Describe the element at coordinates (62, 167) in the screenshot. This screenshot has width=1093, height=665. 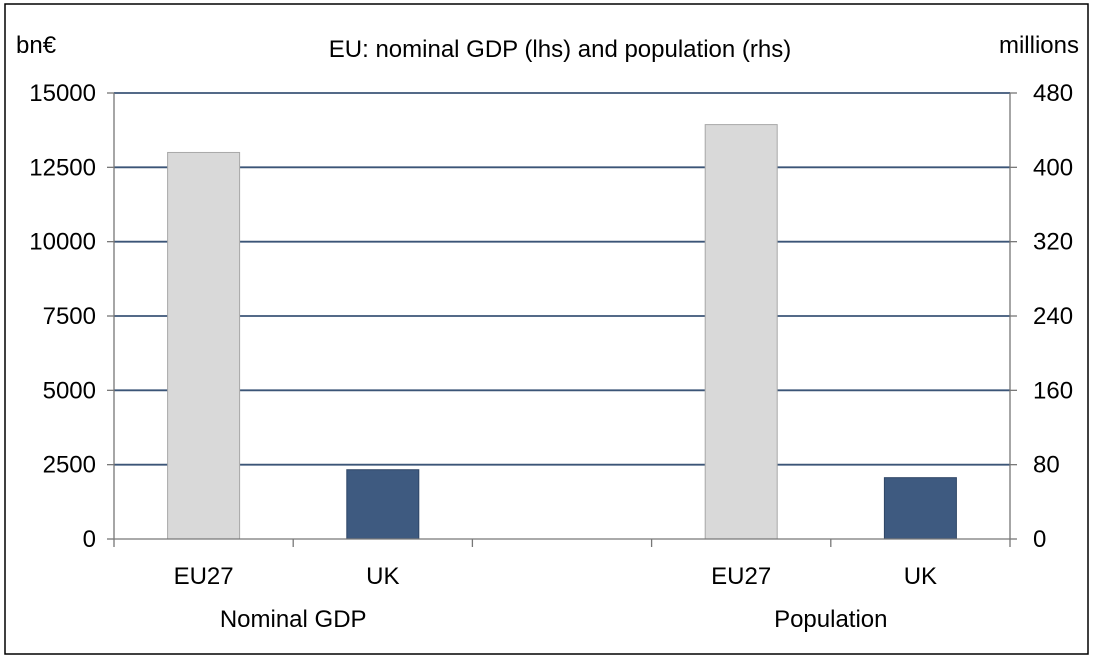
I see `left-tick-label: 12500` at that location.